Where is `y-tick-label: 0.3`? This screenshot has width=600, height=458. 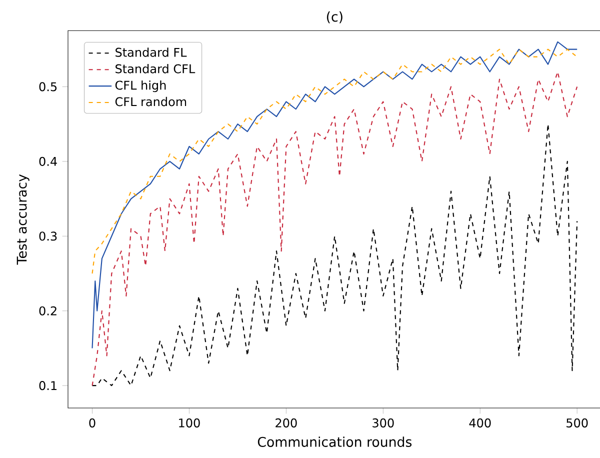
y-tick-label: 0.3 is located at coordinates (48, 236).